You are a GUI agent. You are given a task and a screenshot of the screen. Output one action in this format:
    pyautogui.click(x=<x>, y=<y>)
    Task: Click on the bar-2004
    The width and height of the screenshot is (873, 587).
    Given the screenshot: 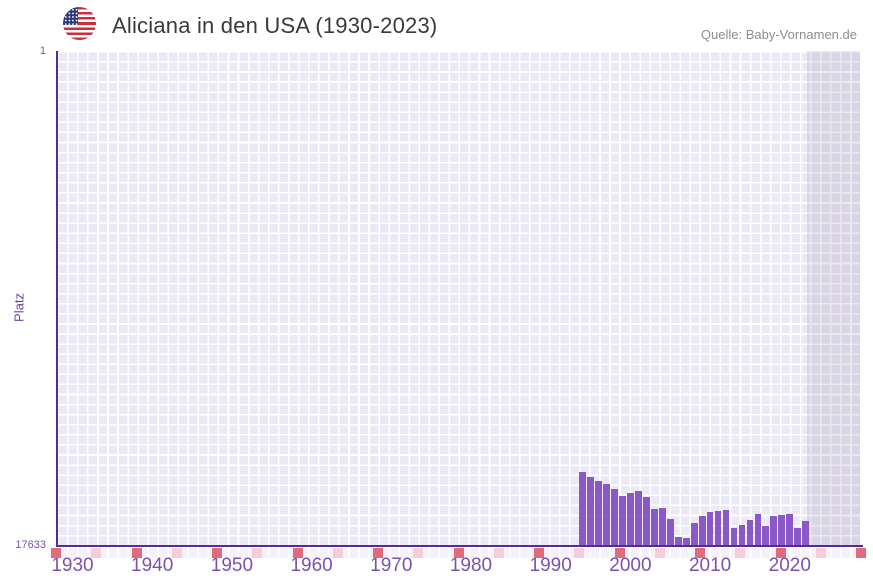 What is the action you would take?
    pyautogui.click(x=662, y=526)
    